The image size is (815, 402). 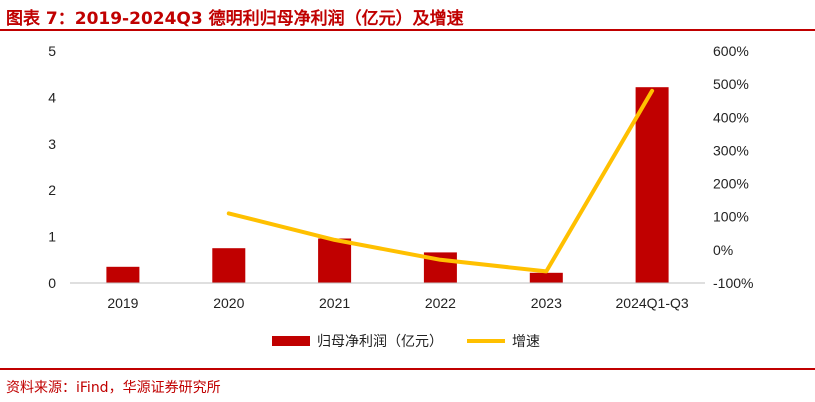 I want to click on left-tick-label: 2, so click(x=52, y=190).